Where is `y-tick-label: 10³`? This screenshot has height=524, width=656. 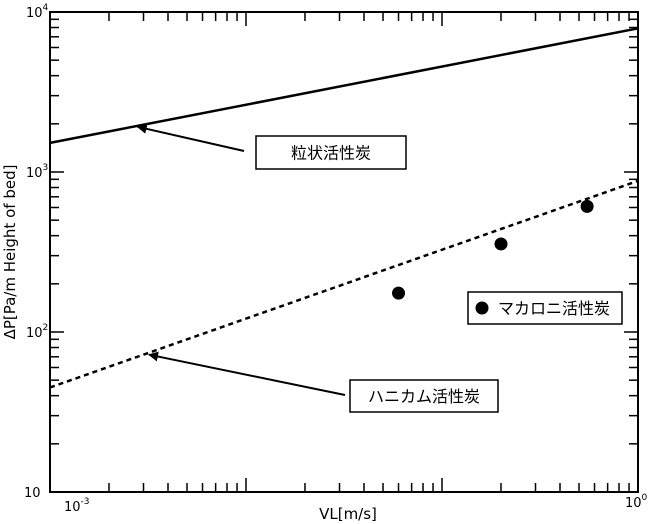
y-tick-label: 10³ is located at coordinates (37, 172).